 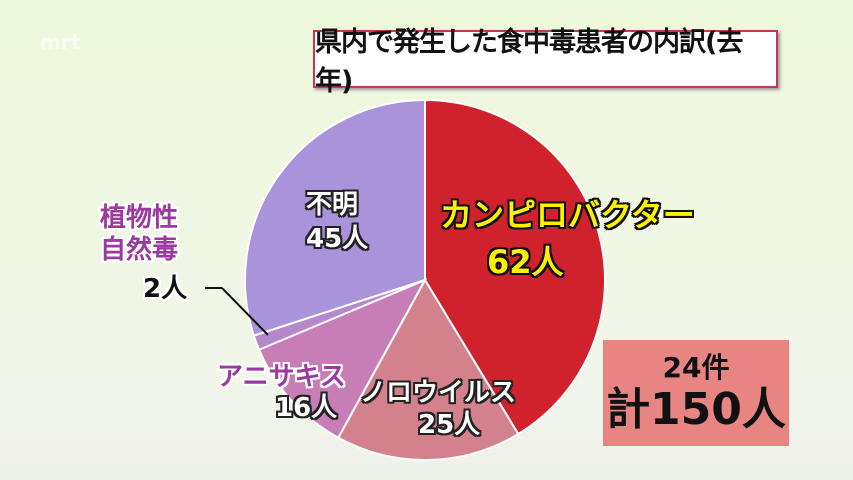 I want to click on label-anisakis: アニサキス, so click(x=281, y=377).